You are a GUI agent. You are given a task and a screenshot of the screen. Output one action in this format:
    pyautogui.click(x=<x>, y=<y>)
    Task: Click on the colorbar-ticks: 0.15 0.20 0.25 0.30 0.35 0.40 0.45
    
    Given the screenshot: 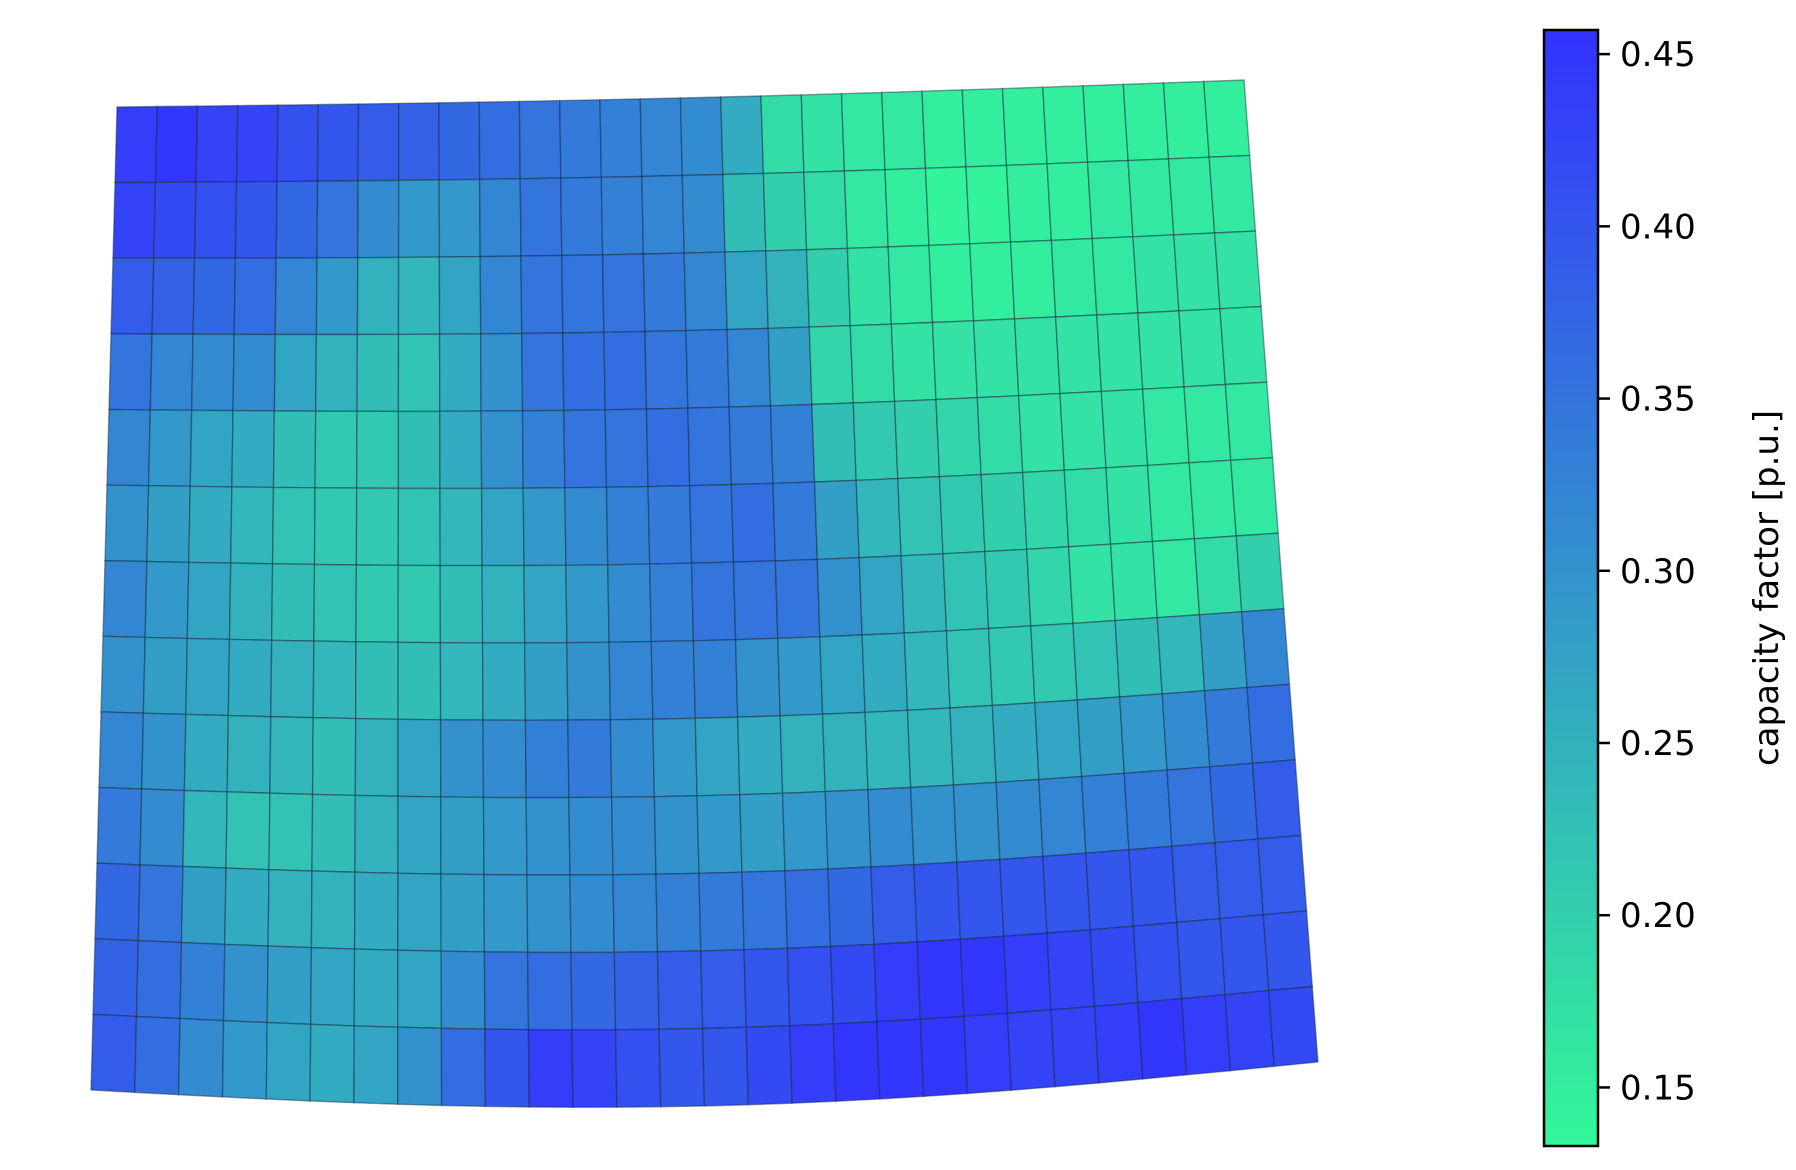 What is the action you would take?
    pyautogui.click(x=1647, y=571)
    